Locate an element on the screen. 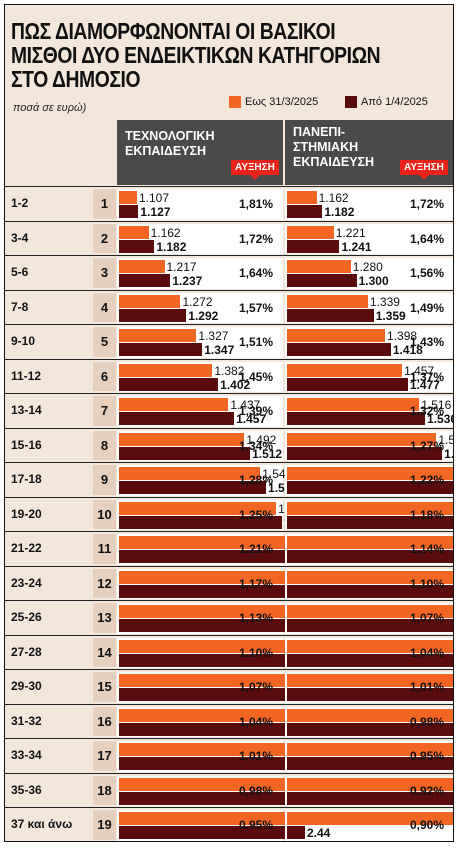 The height and width of the screenshot is (849, 460). row-grade-number: 6 is located at coordinates (104, 376).